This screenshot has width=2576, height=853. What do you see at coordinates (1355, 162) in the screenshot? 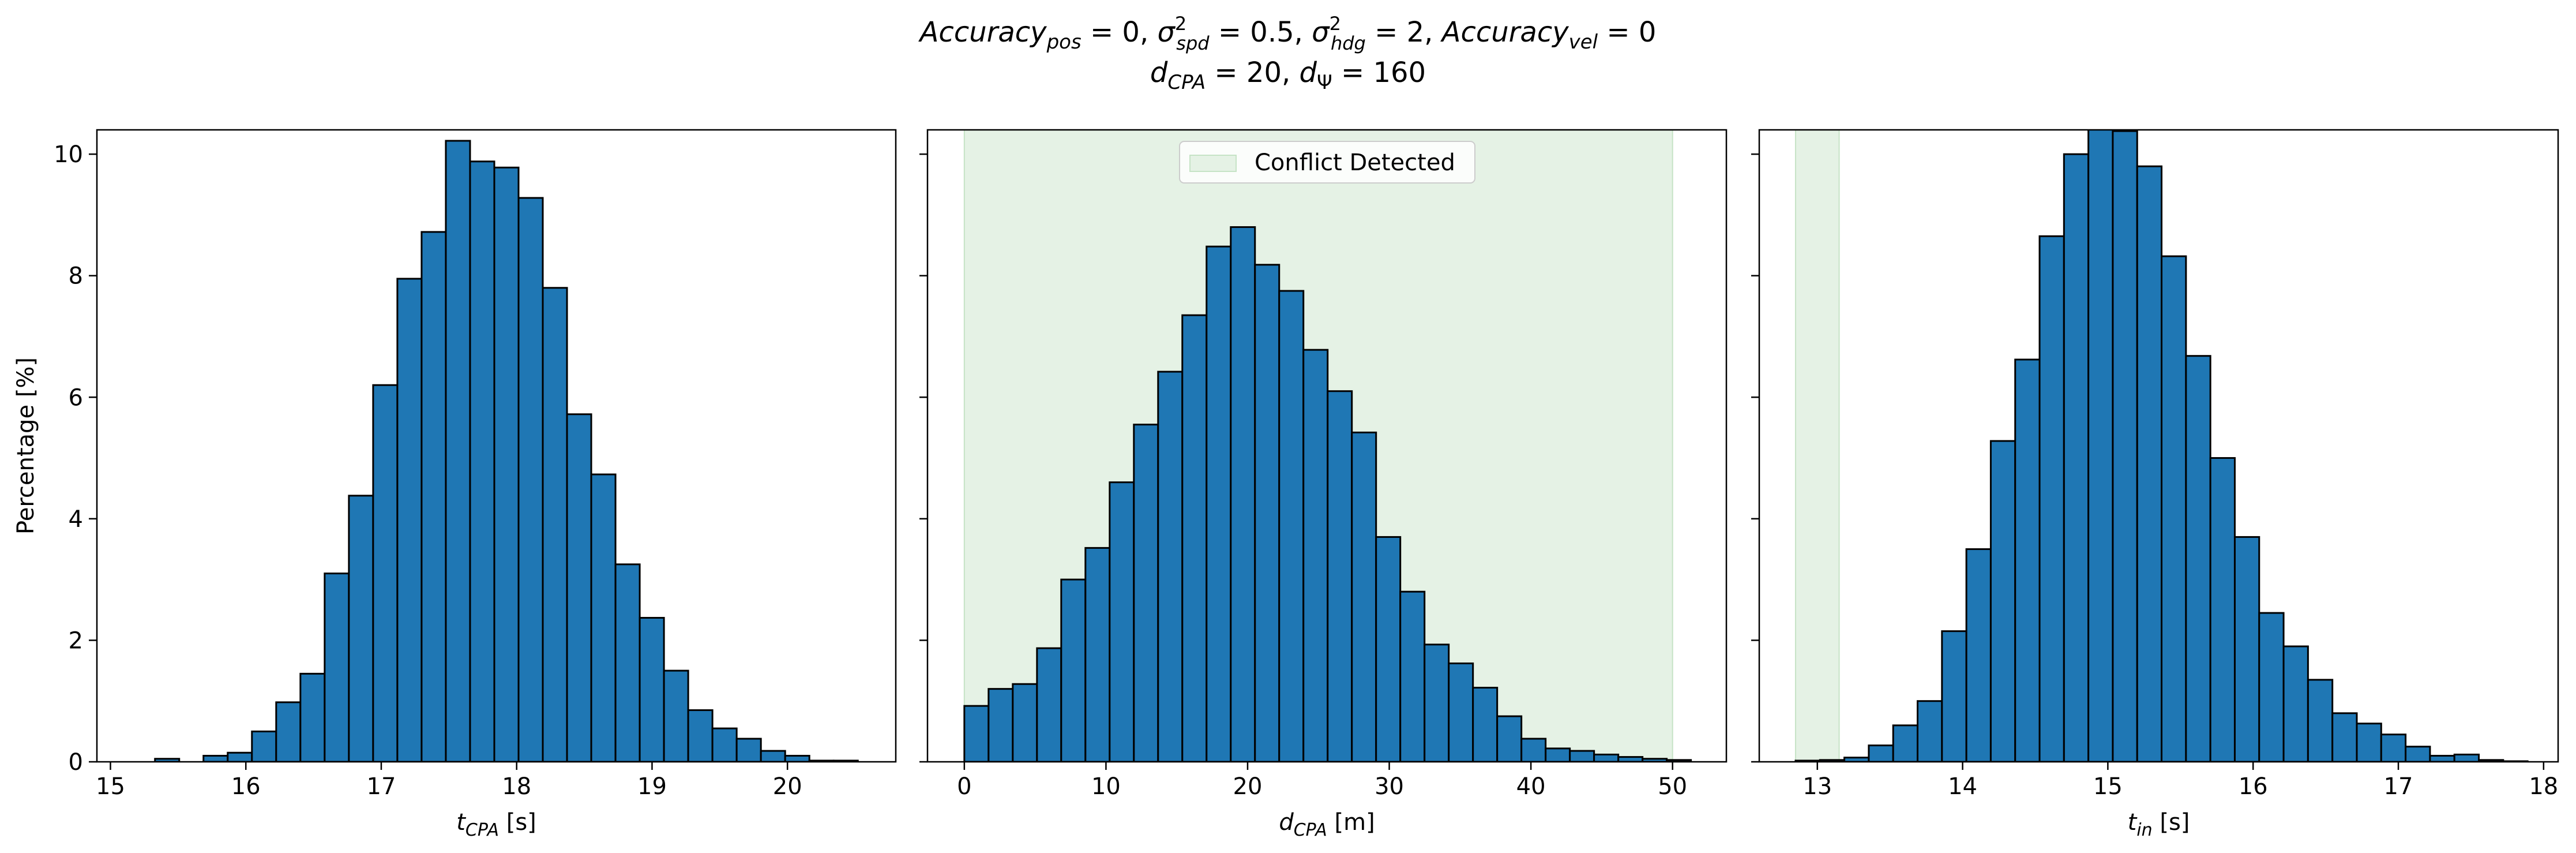
I see `legend-label: Conflict Detected` at bounding box center [1355, 162].